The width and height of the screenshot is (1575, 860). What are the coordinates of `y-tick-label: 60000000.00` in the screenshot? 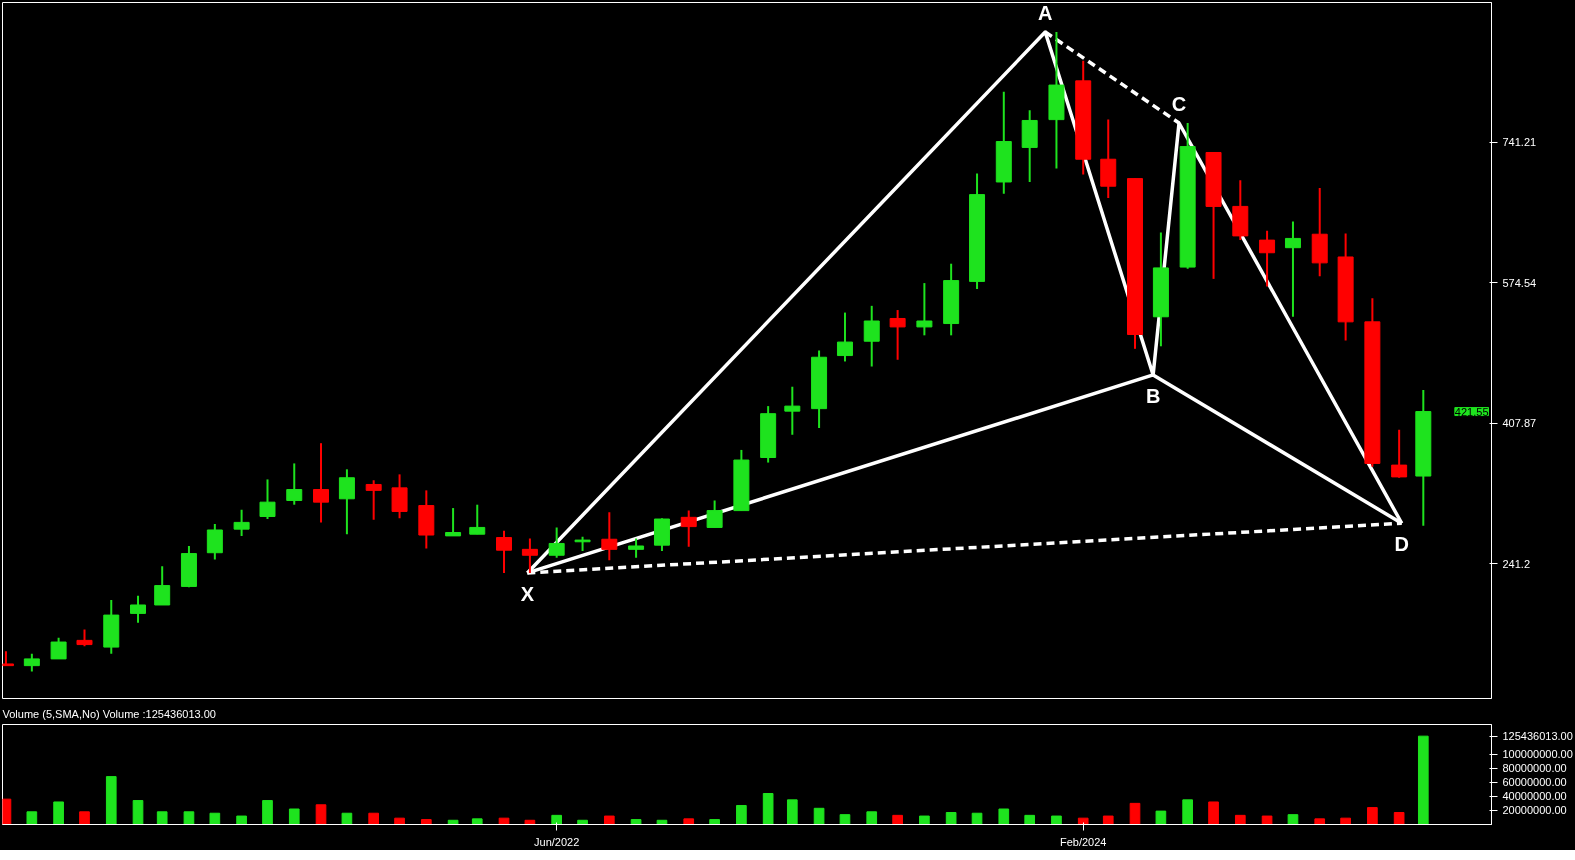 It's located at (1534, 782).